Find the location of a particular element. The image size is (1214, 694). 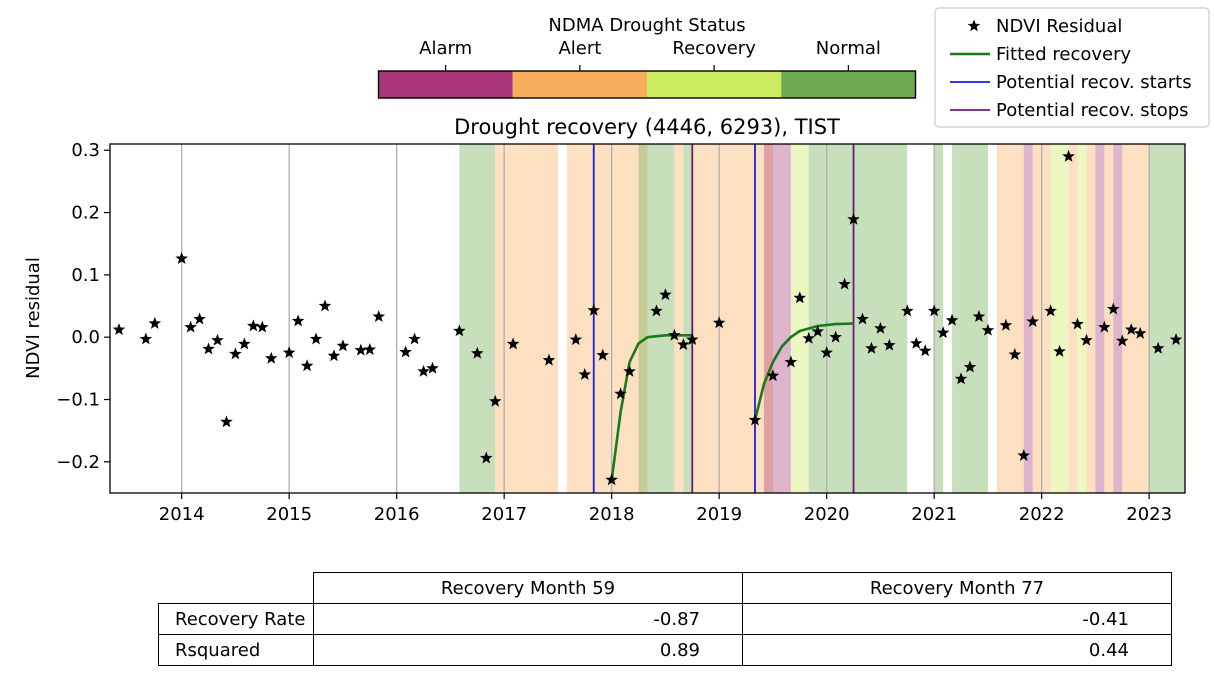

table-cell: 0.44 is located at coordinates (957, 650).